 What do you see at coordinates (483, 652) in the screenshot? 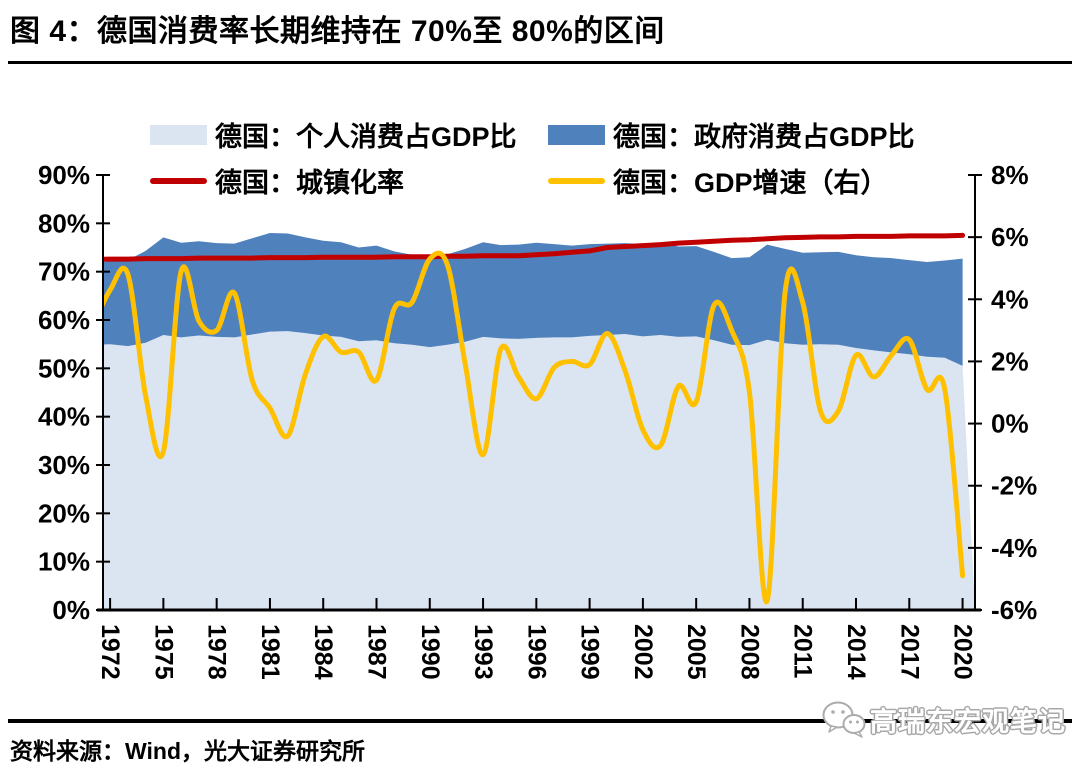
I see `x-axis-tick-label: 1993` at bounding box center [483, 652].